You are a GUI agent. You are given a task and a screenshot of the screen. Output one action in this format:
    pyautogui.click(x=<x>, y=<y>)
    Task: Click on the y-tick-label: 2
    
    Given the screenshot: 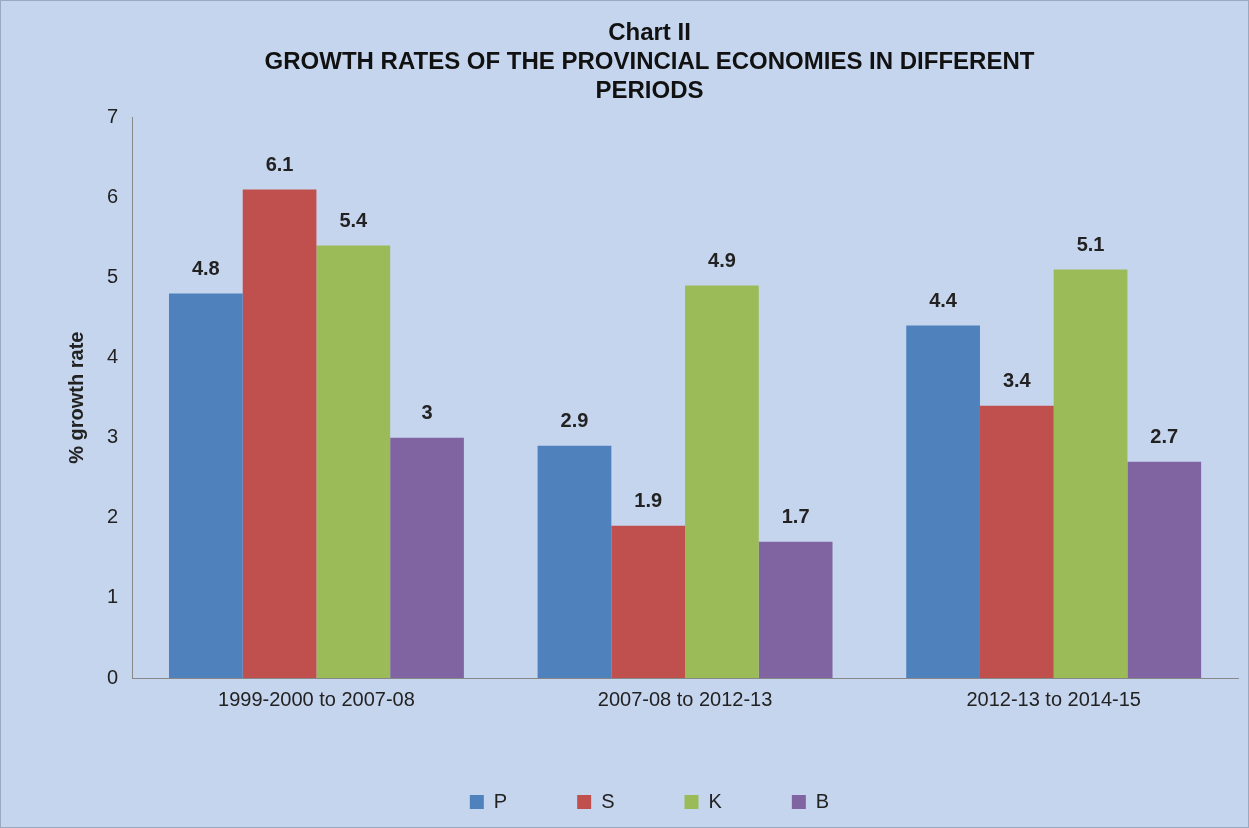 What is the action you would take?
    pyautogui.click(x=113, y=516)
    